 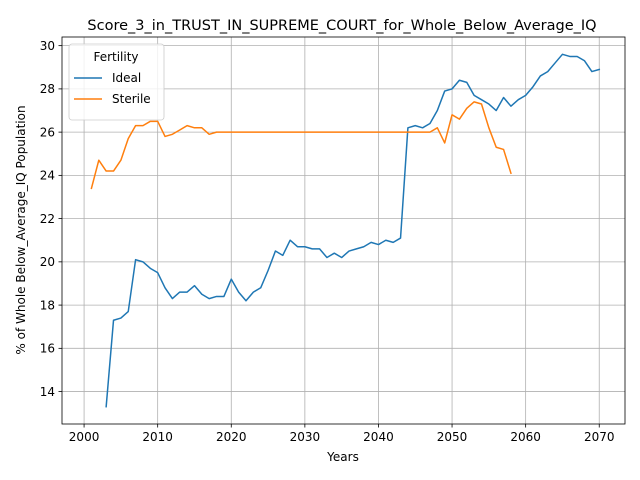 What do you see at coordinates (305, 437) in the screenshot?
I see `x-tick-label: 2030` at bounding box center [305, 437].